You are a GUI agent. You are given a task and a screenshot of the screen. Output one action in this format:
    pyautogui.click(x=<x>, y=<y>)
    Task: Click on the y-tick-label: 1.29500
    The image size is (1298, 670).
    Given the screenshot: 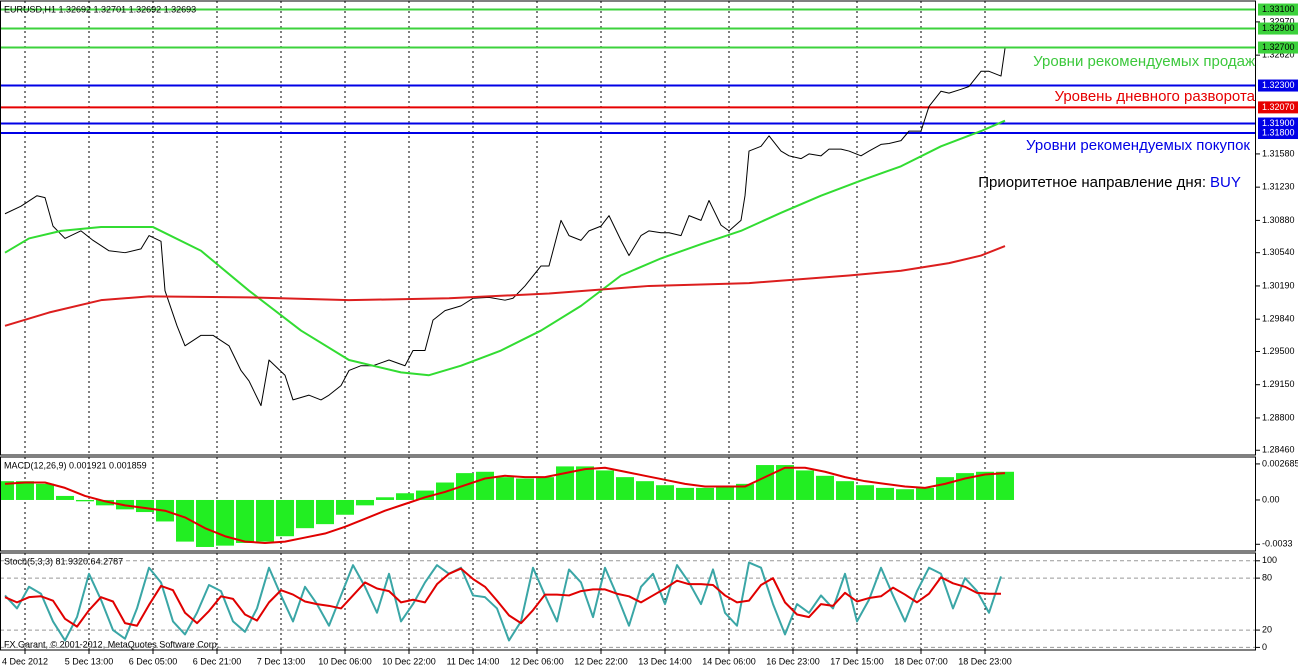 What is the action you would take?
    pyautogui.click(x=1278, y=351)
    